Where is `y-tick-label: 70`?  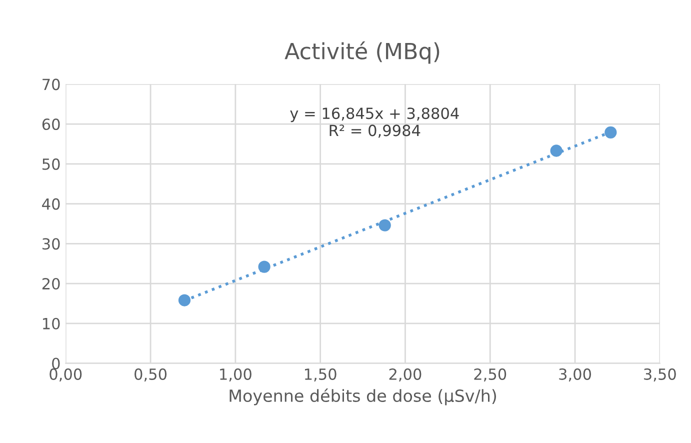 y-tick-label: 70 is located at coordinates (51, 84).